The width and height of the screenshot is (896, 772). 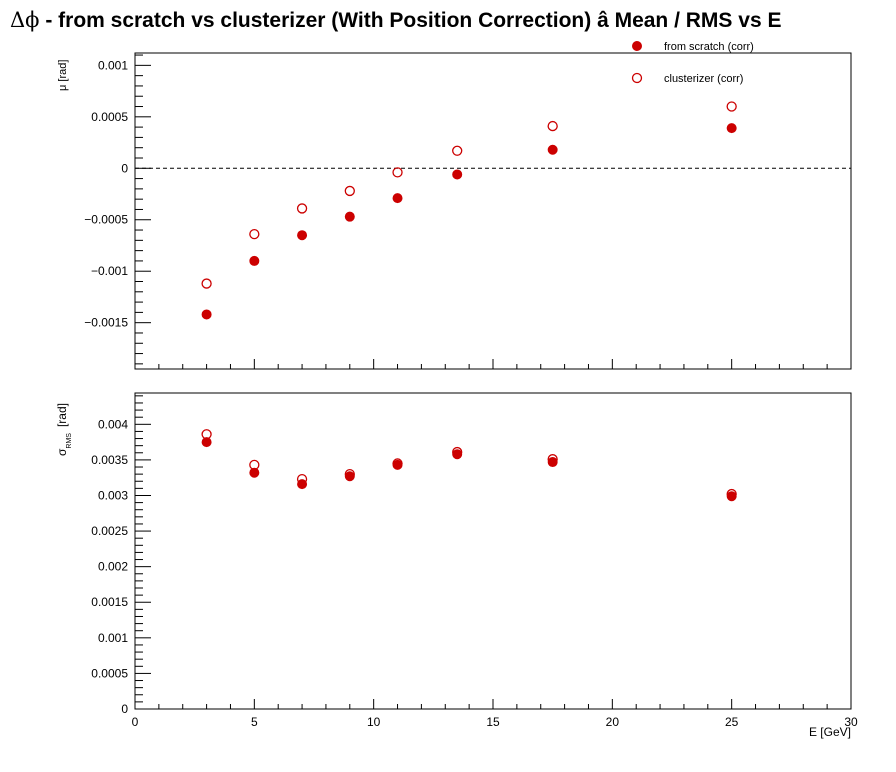 I want to click on title-symbol: Δϕ, so click(x=25, y=20).